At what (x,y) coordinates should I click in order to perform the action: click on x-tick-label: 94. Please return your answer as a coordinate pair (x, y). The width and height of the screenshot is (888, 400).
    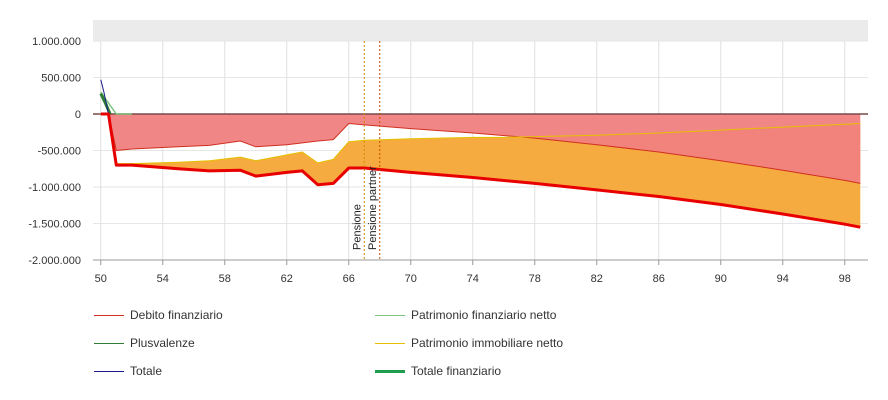
    Looking at the image, I should click on (783, 279).